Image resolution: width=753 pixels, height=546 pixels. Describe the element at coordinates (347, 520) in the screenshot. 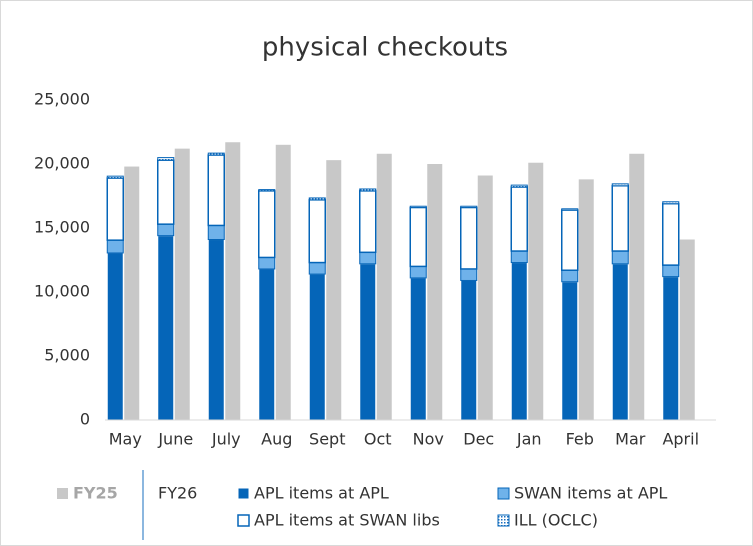

I see `legend-label: APL items at SWAN libs` at that location.